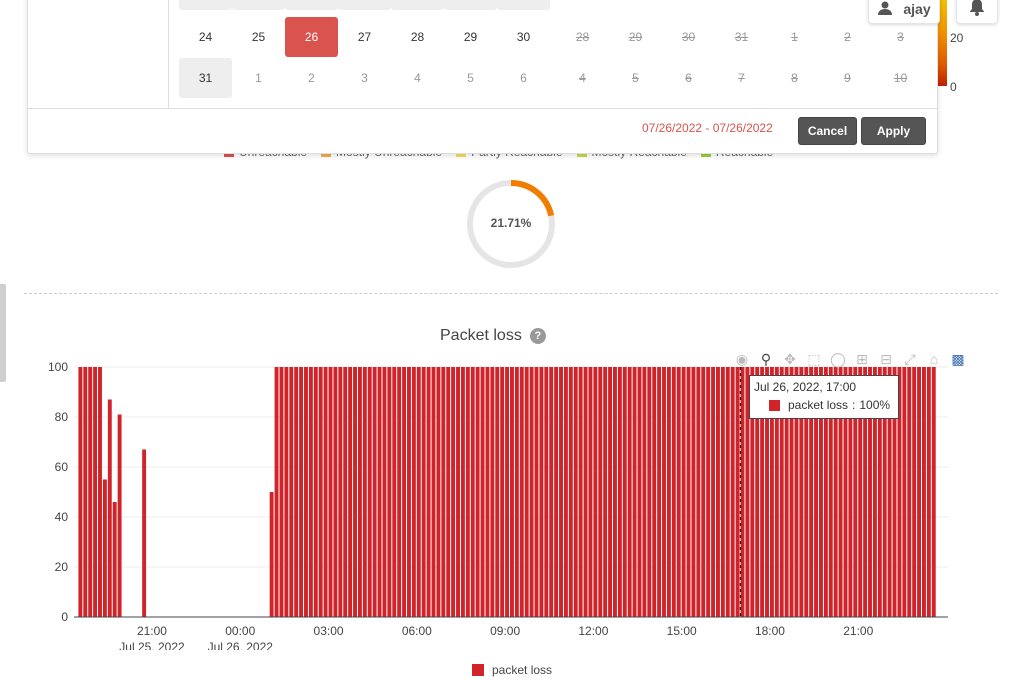  I want to click on calendar-day: 27, so click(364, 37).